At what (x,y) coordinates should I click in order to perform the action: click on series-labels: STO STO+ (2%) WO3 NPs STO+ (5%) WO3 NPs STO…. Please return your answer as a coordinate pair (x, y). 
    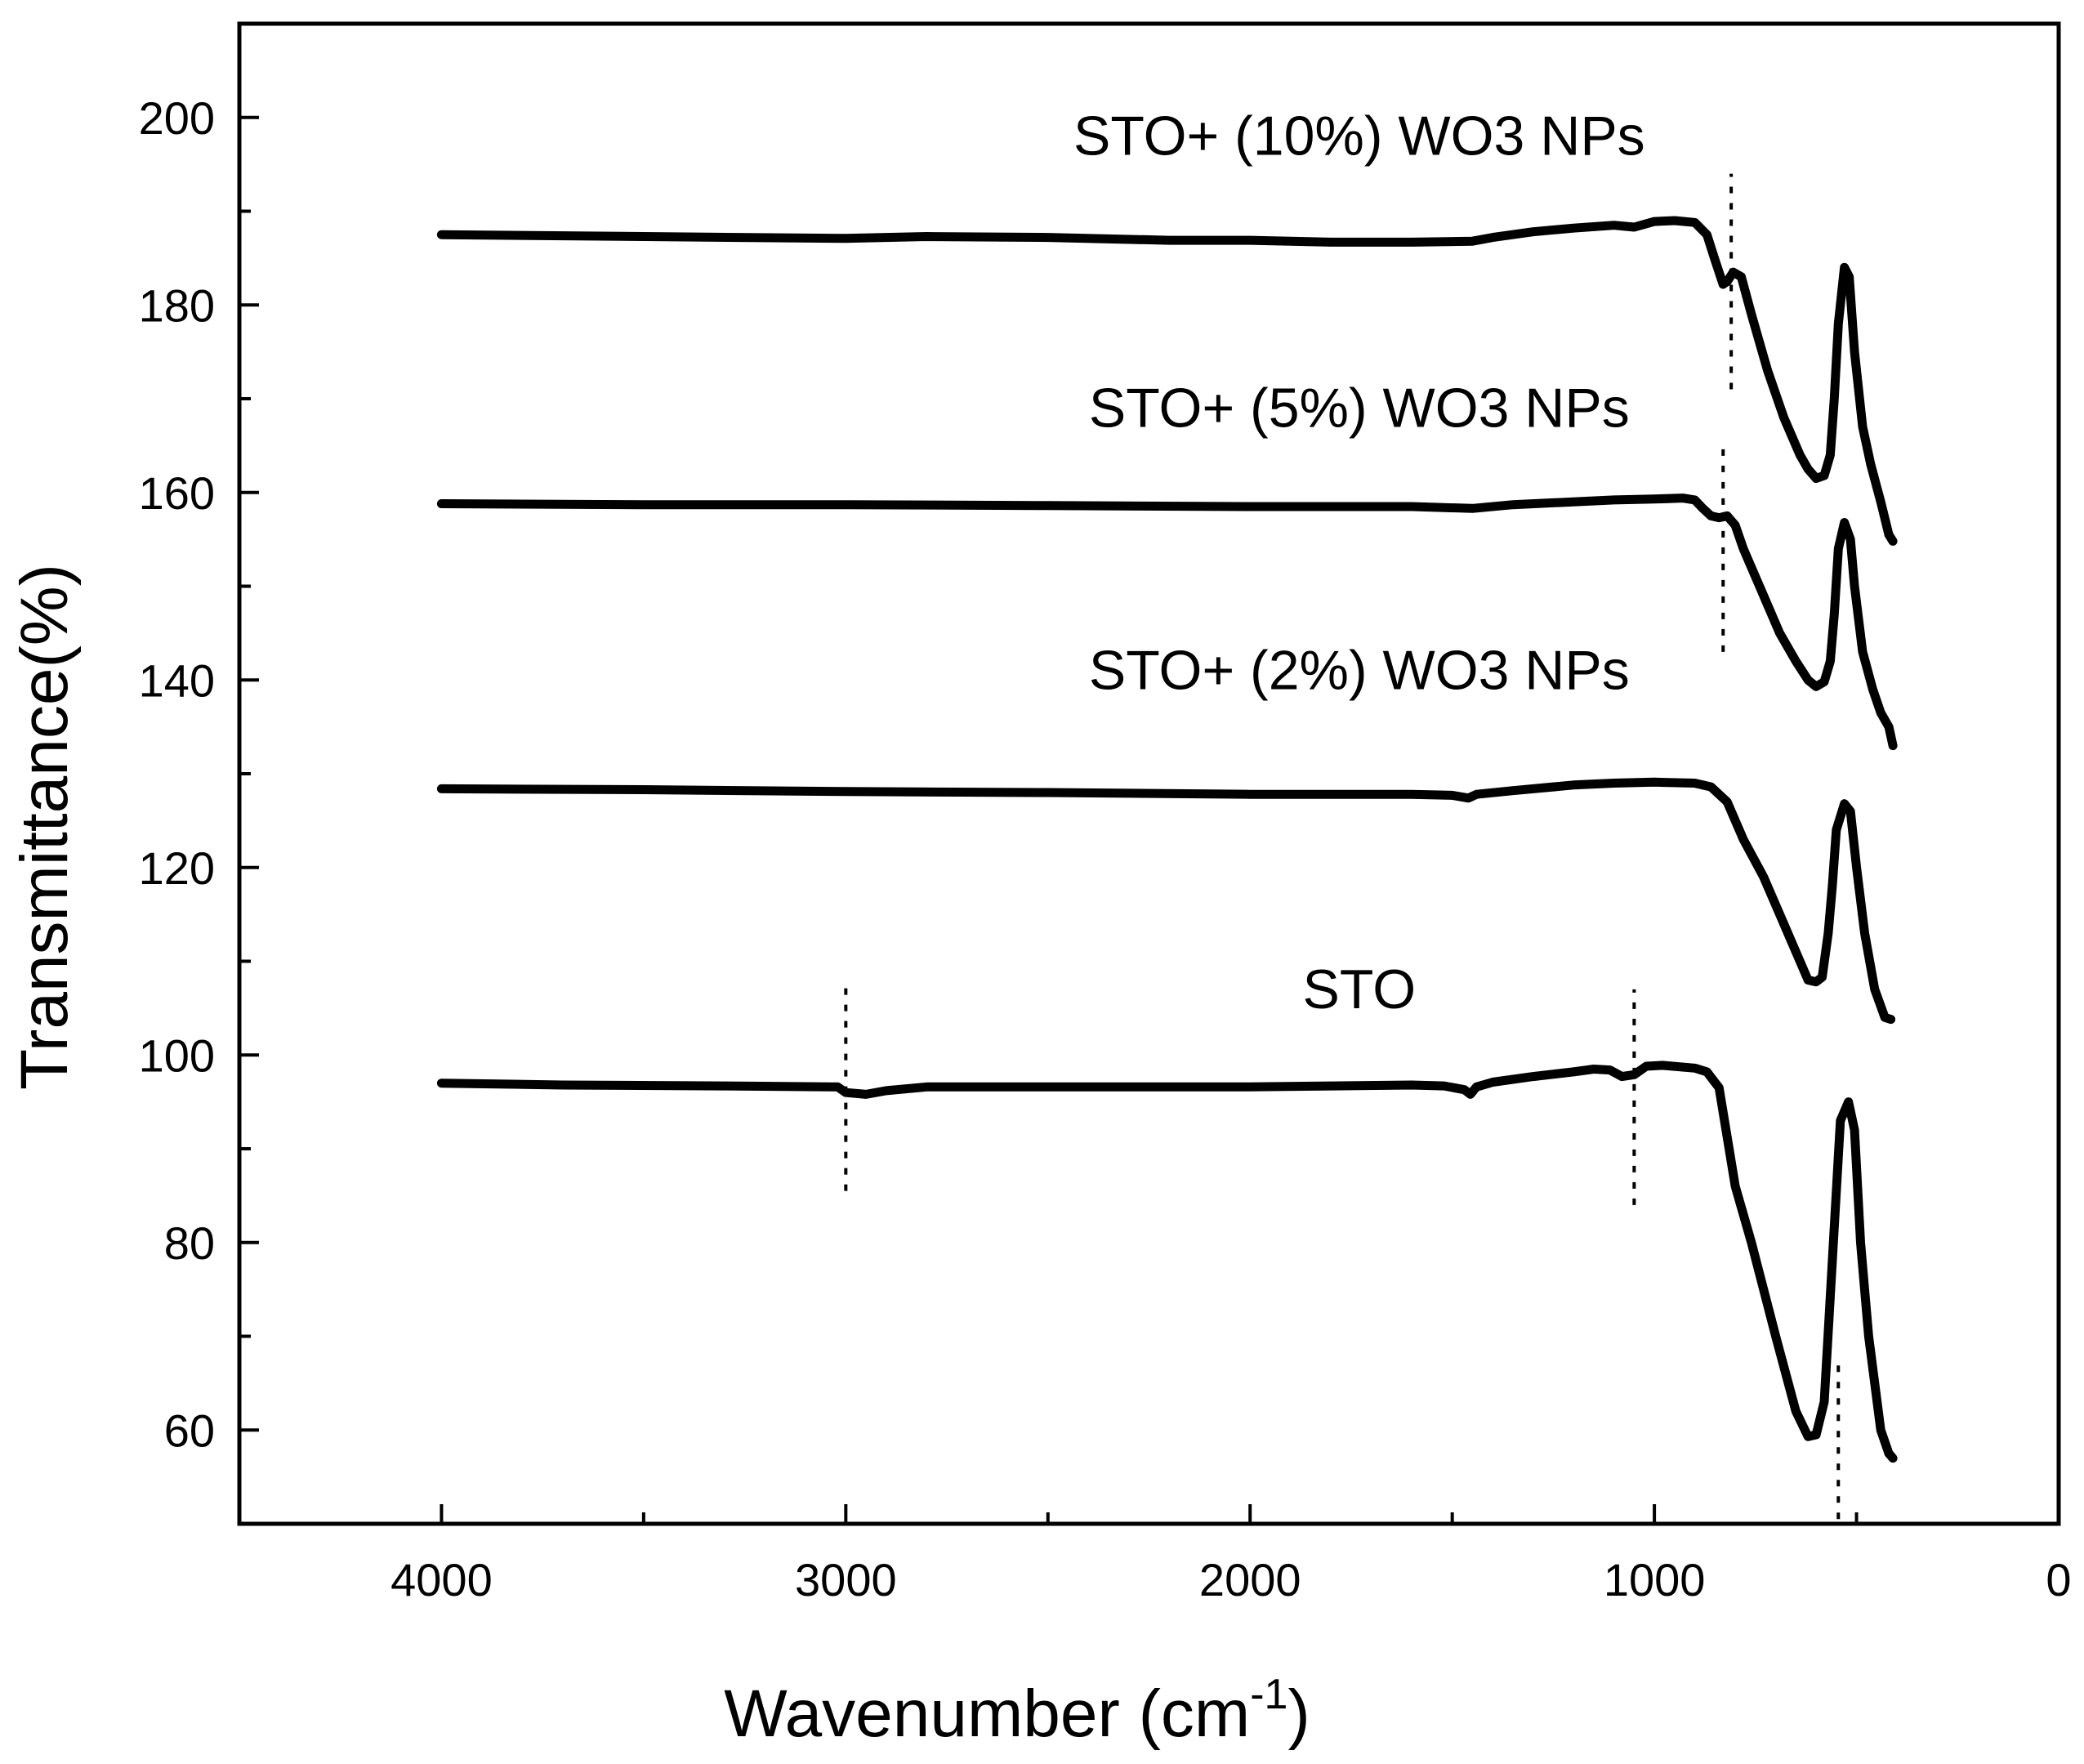
    Looking at the image, I should click on (1359, 562).